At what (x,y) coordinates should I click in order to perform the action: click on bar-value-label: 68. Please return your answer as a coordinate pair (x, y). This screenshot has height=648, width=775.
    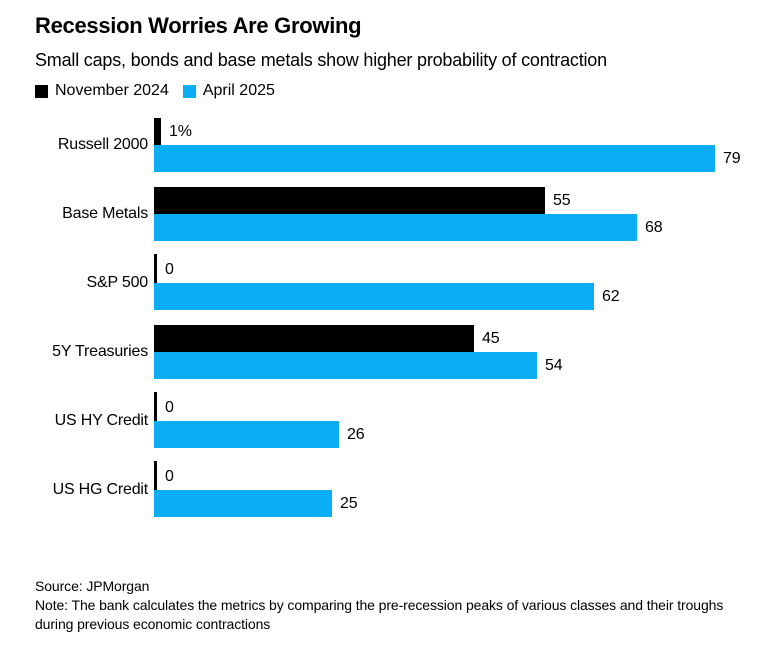
    Looking at the image, I should click on (654, 227).